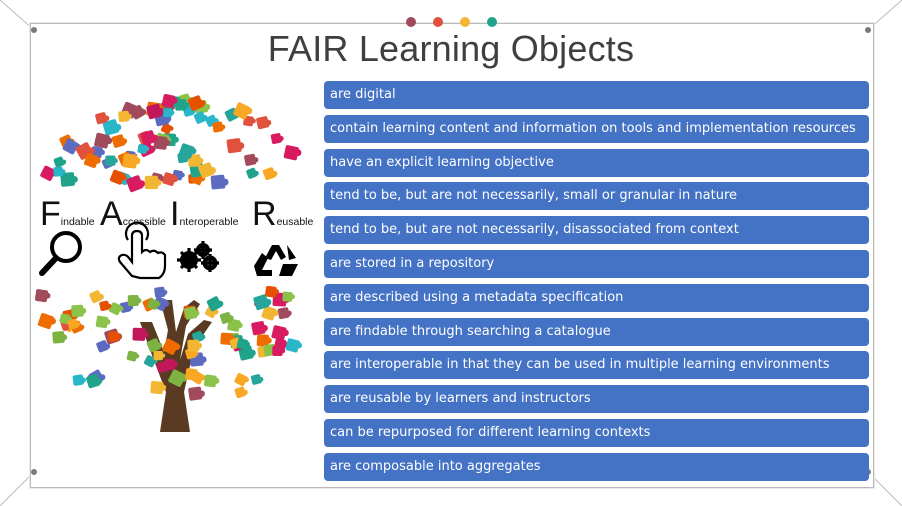  I want to click on list-item: are stored in a repository, so click(596, 263).